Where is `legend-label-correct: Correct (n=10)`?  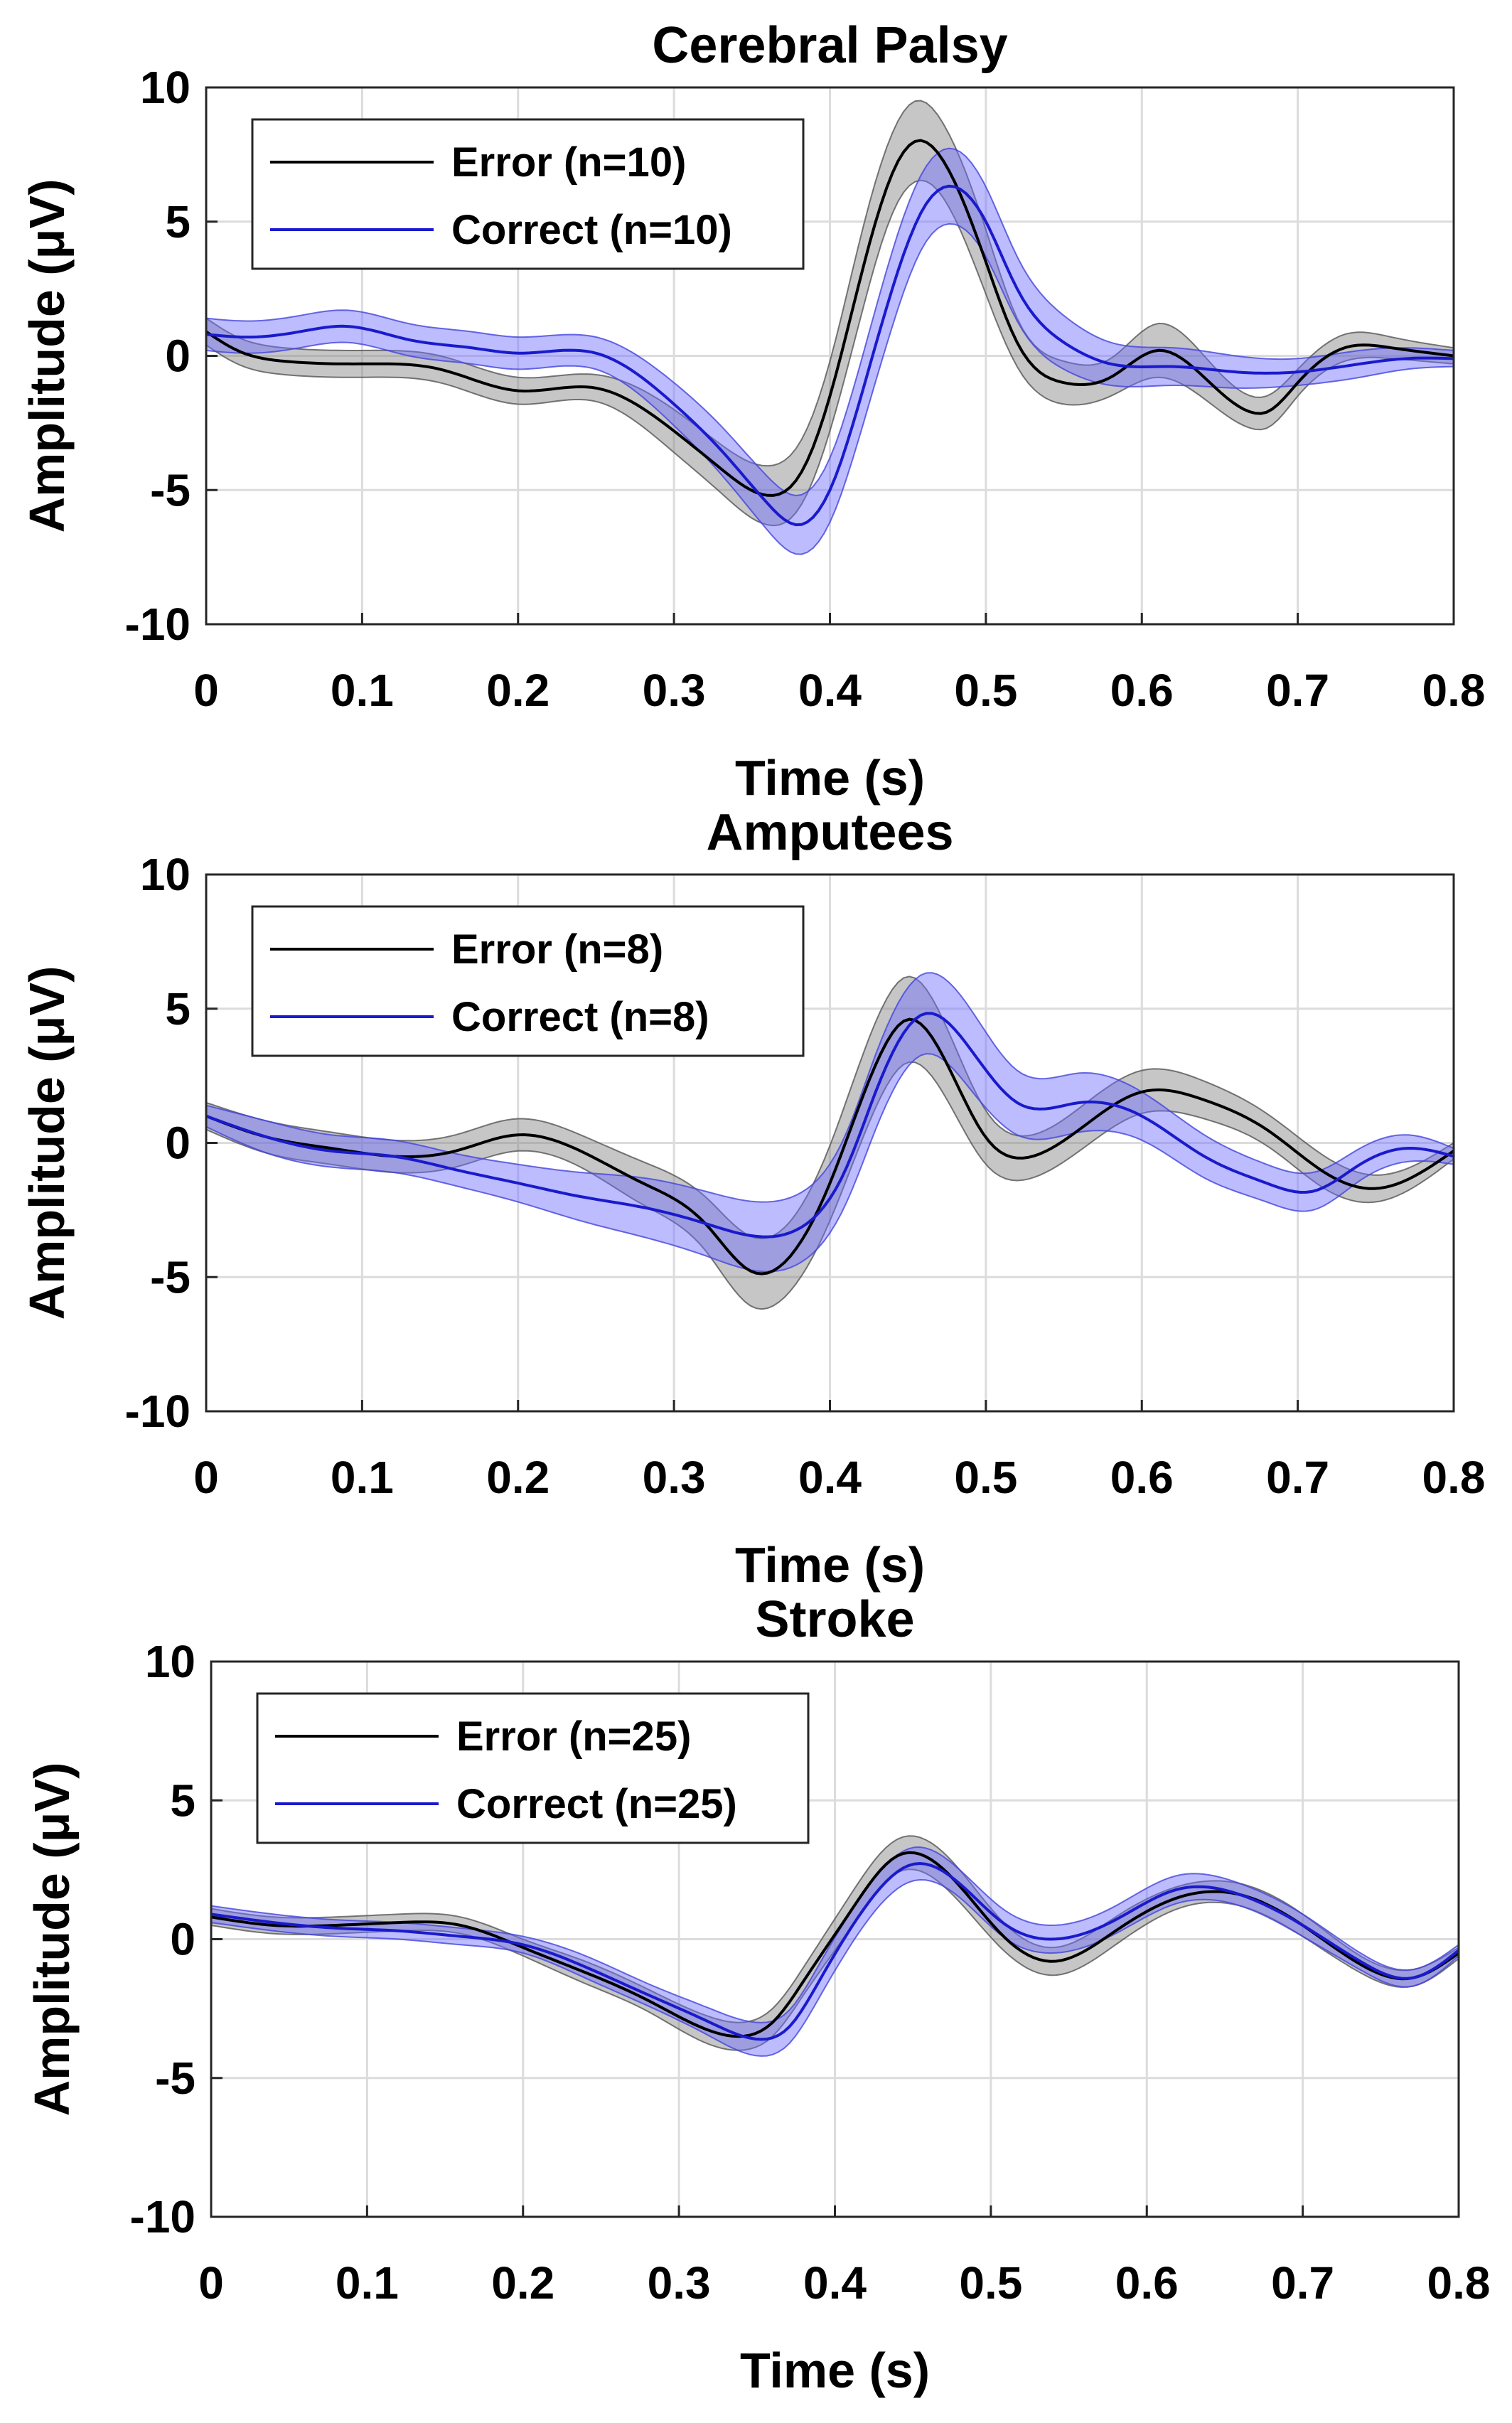
legend-label-correct: Correct (n=10) is located at coordinates (591, 230).